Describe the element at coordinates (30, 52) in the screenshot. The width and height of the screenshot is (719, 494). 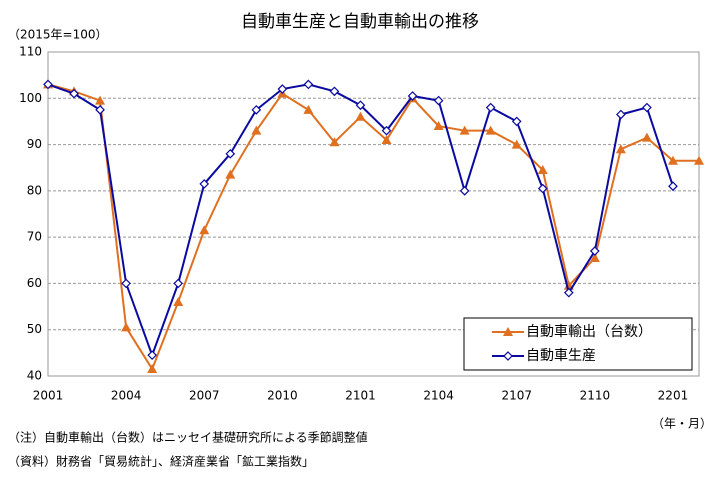
I see `y-tick-label: 110` at that location.